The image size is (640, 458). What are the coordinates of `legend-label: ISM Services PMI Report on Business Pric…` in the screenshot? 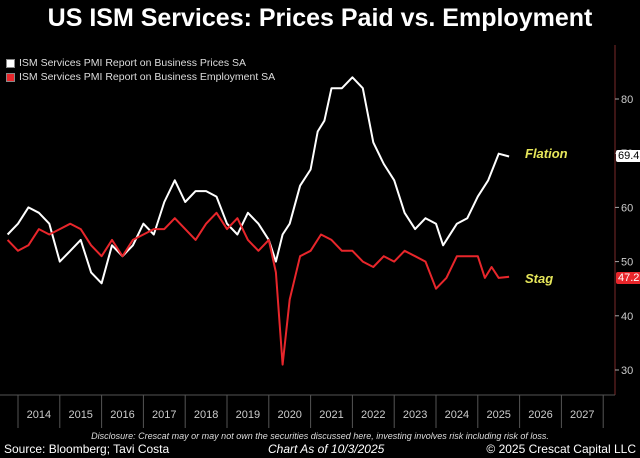 It's located at (132, 63).